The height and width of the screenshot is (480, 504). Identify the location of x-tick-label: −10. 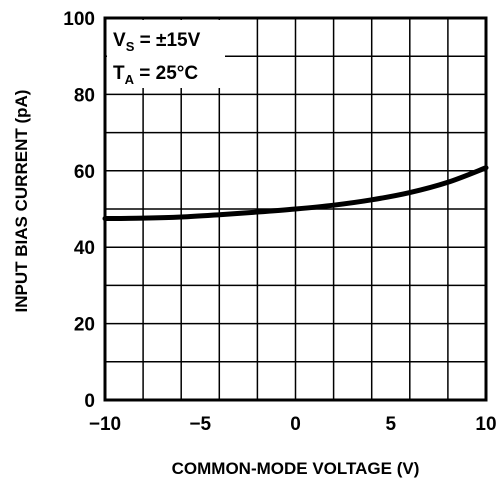
(105, 424).